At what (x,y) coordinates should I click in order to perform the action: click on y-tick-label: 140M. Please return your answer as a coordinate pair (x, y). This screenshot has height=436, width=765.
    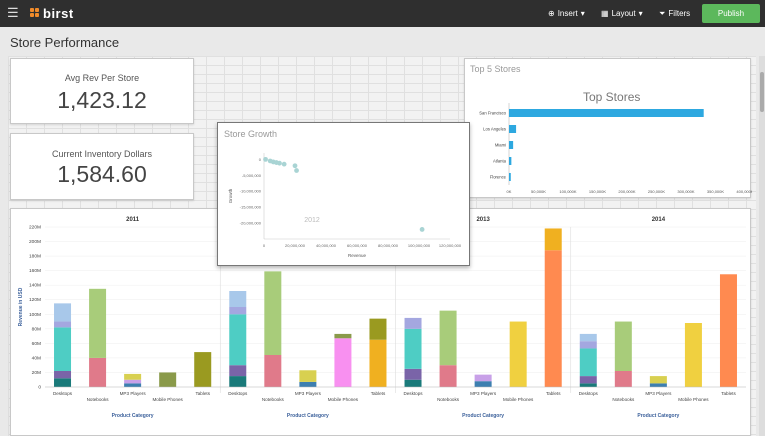
    Looking at the image, I should click on (35, 286).